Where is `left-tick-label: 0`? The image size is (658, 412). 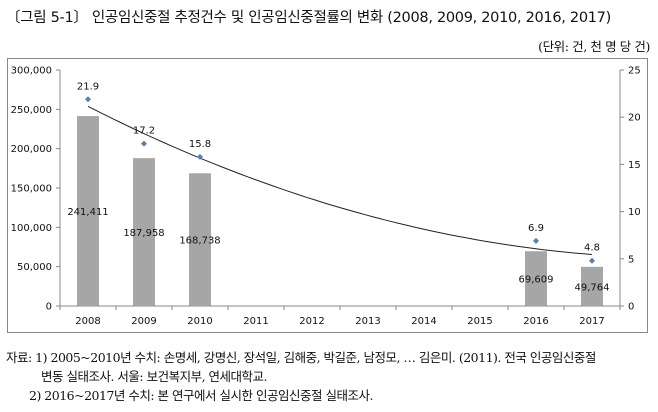
left-tick-label: 0 is located at coordinates (49, 307).